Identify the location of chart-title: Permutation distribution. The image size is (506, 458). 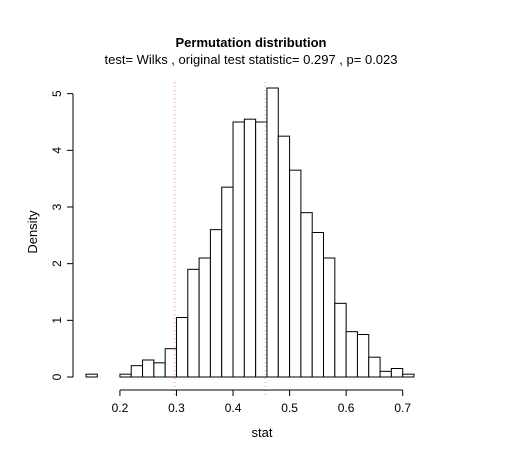
(251, 42).